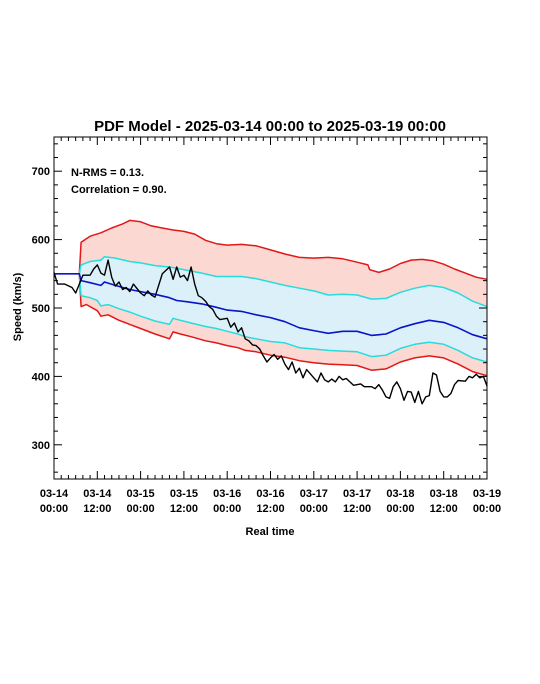  I want to click on y-tick-label: 400, so click(41, 377).